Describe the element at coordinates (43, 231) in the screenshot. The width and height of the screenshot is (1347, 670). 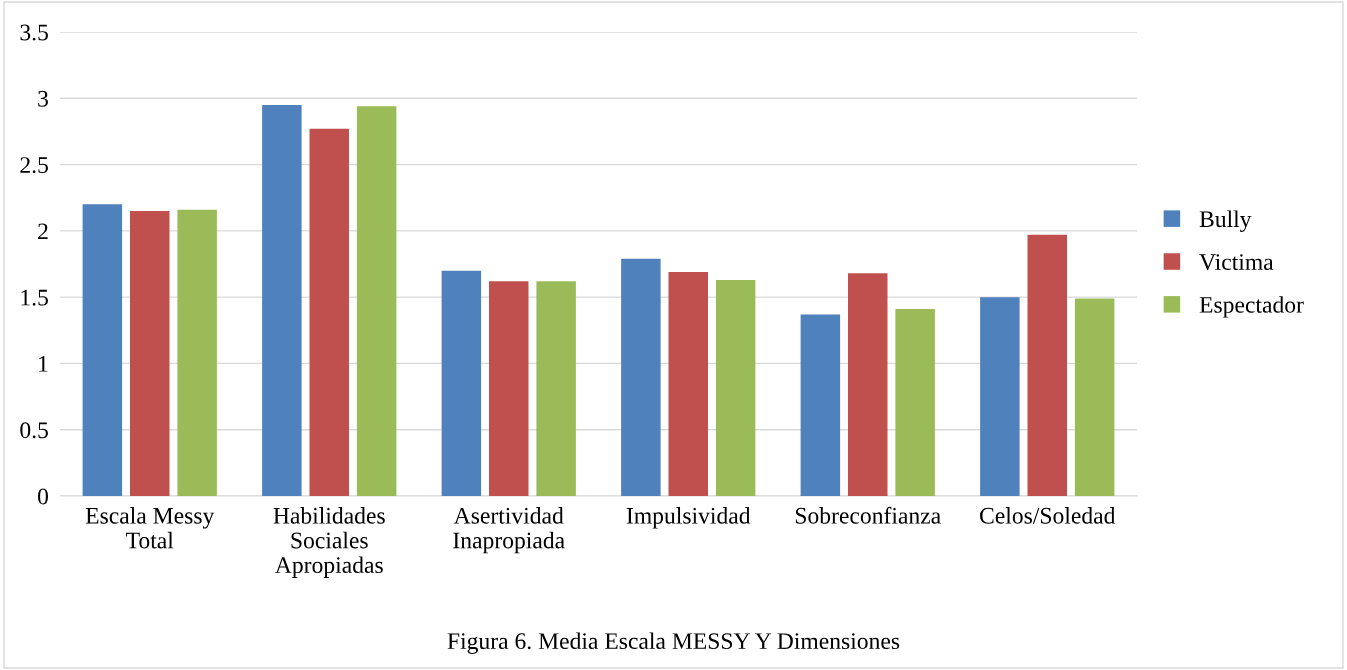
I see `y-tick-label: 2` at that location.